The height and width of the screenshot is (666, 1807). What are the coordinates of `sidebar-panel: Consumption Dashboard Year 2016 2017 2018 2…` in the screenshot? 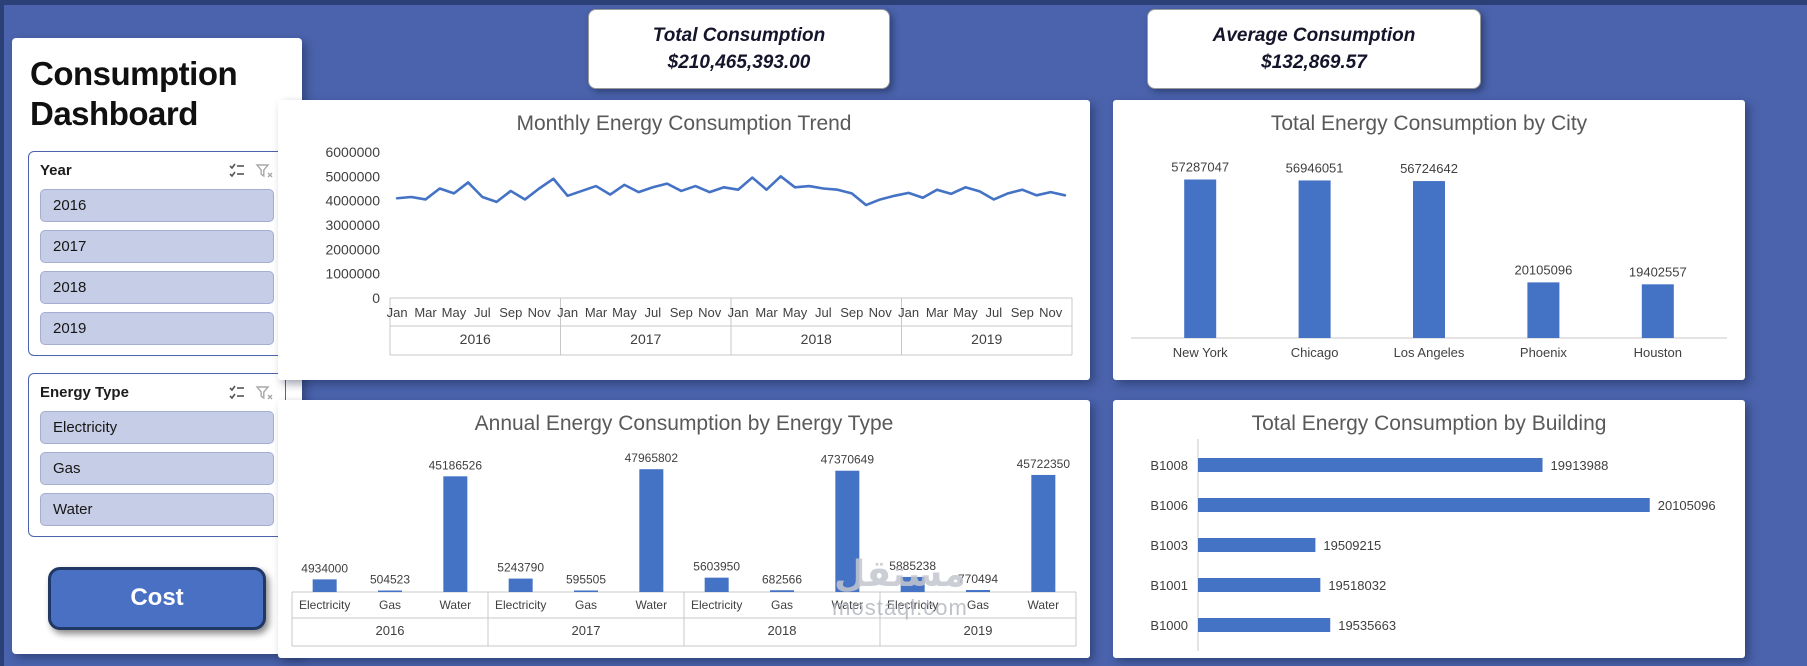 It's located at (157, 346).